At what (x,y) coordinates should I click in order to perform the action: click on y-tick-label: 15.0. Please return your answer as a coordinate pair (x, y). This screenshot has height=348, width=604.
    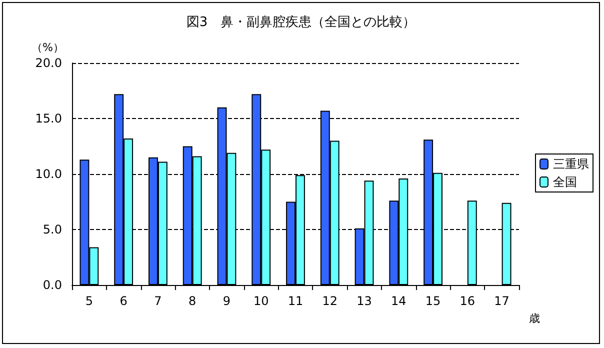
    Looking at the image, I should click on (48, 119).